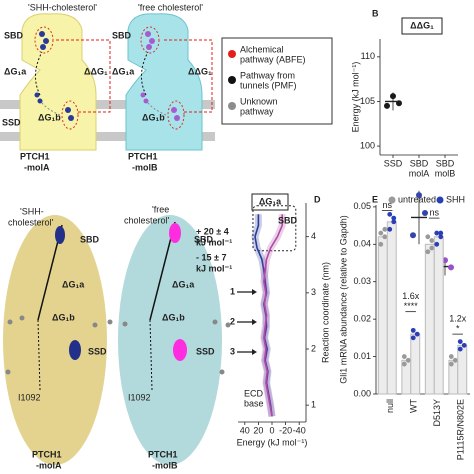 The height and width of the screenshot is (474, 474). What do you see at coordinates (362, 356) in the screenshot?
I see `y-tick-label: 0.01` at bounding box center [362, 356].